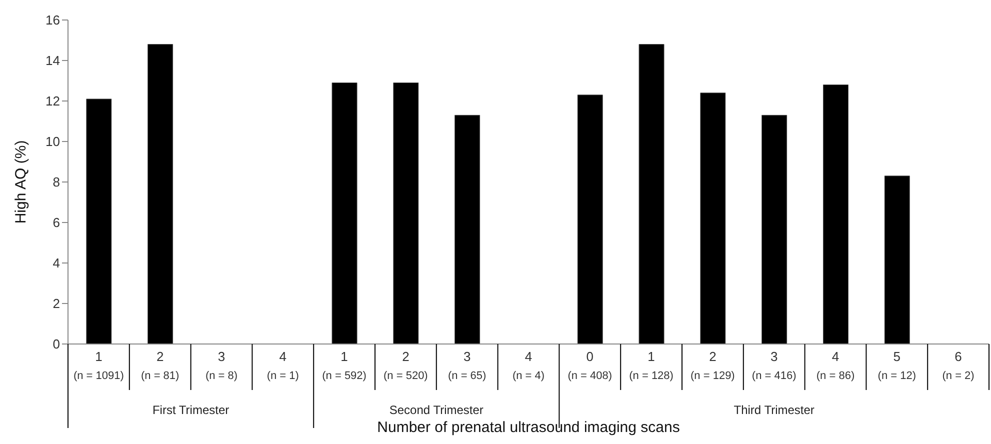  Describe the element at coordinates (467, 365) in the screenshot. I see `x-tick-label: 3 (n = 65)` at that location.